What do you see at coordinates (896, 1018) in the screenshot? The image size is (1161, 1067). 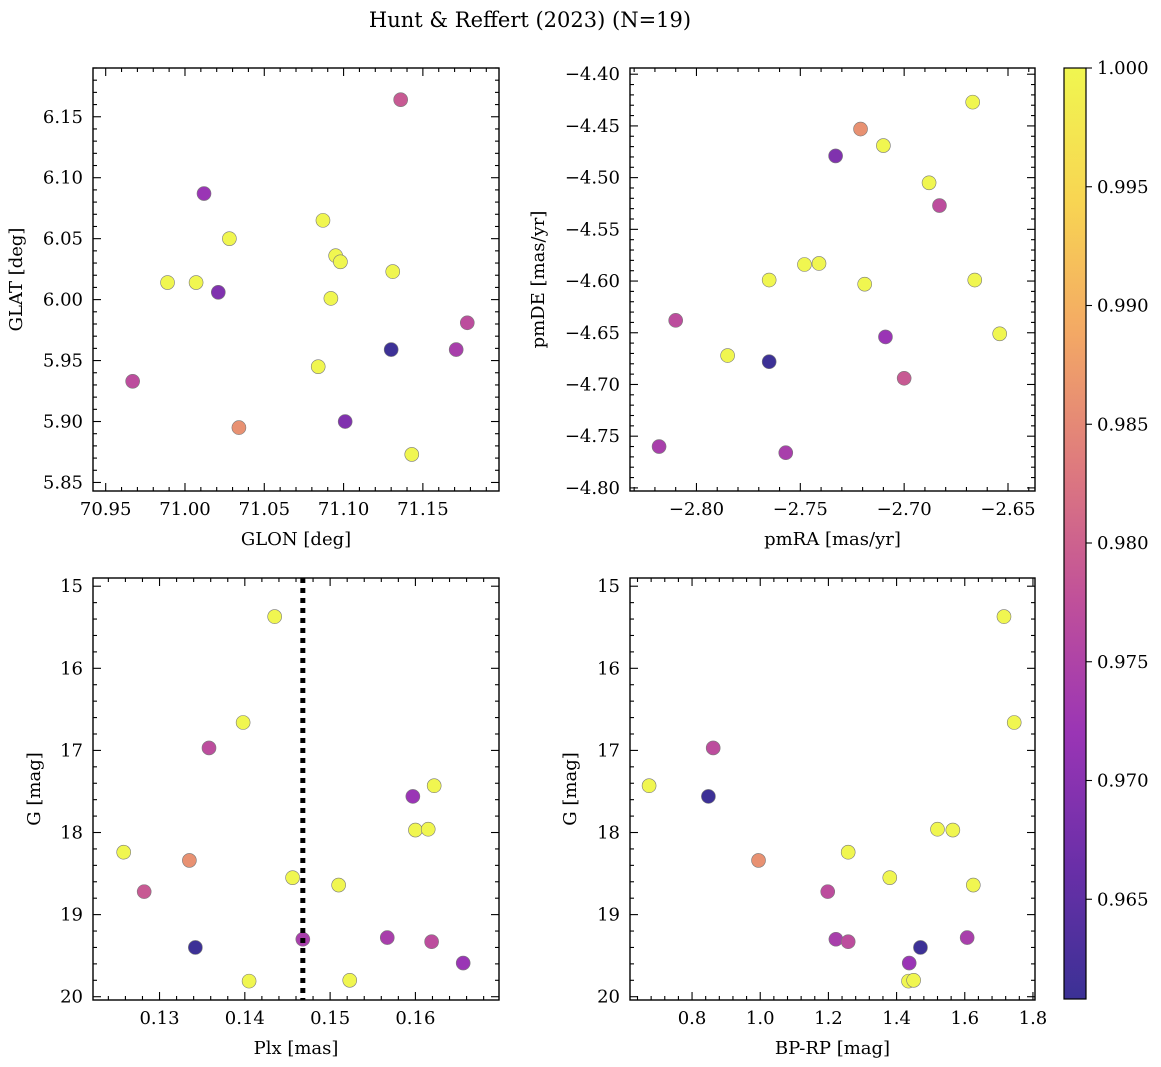 I see `x-tick-label: 1.4` at bounding box center [896, 1018].